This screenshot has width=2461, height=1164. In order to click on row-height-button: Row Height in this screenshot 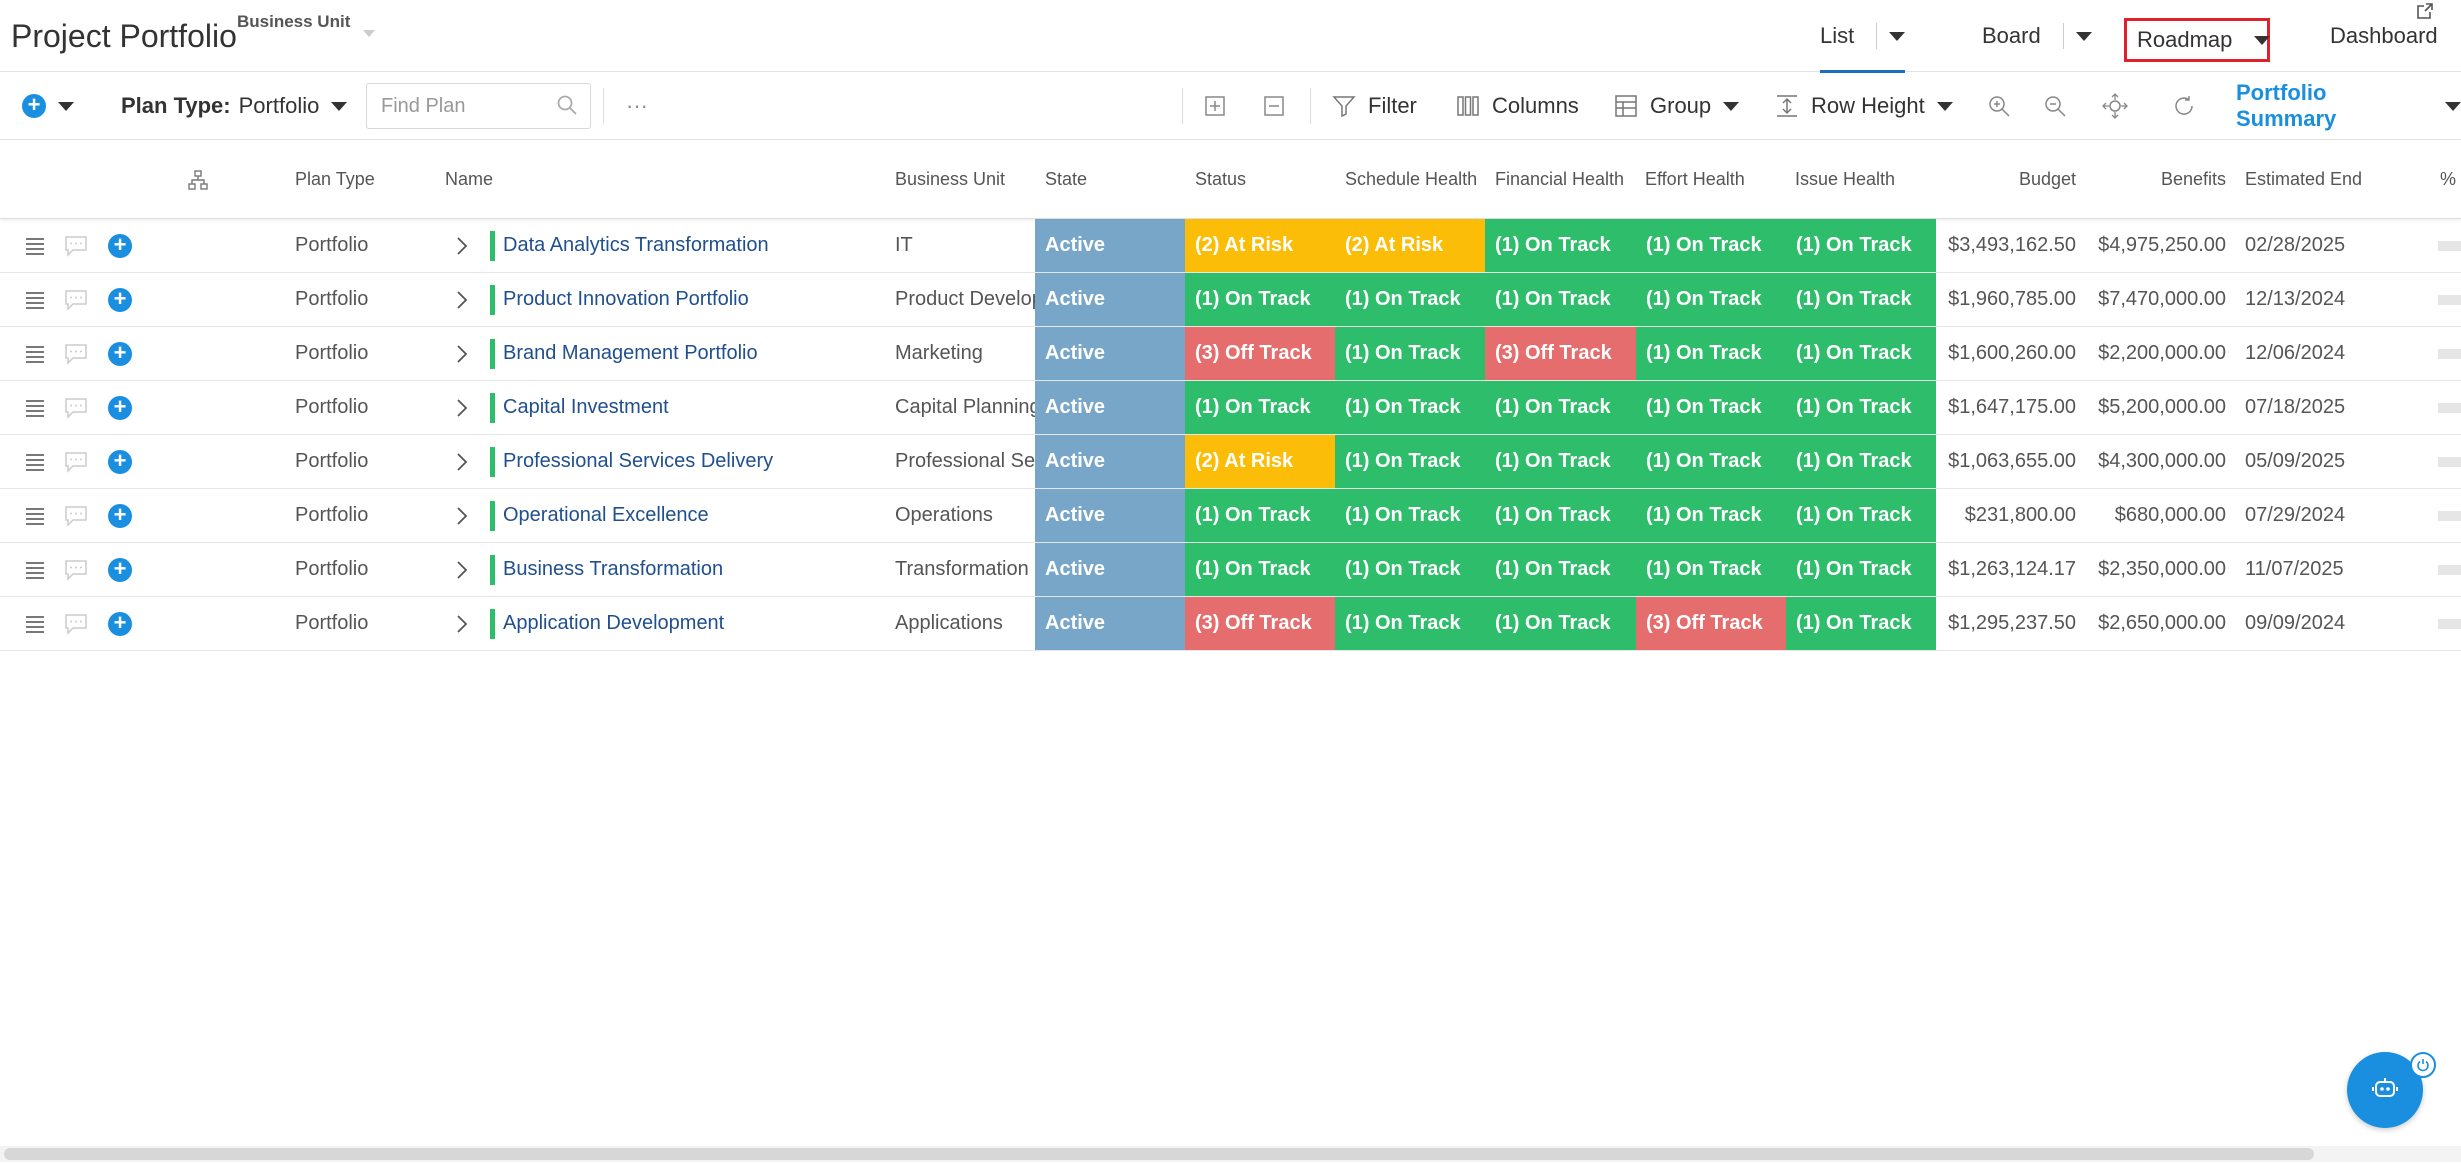, I will do `click(1864, 106)`.